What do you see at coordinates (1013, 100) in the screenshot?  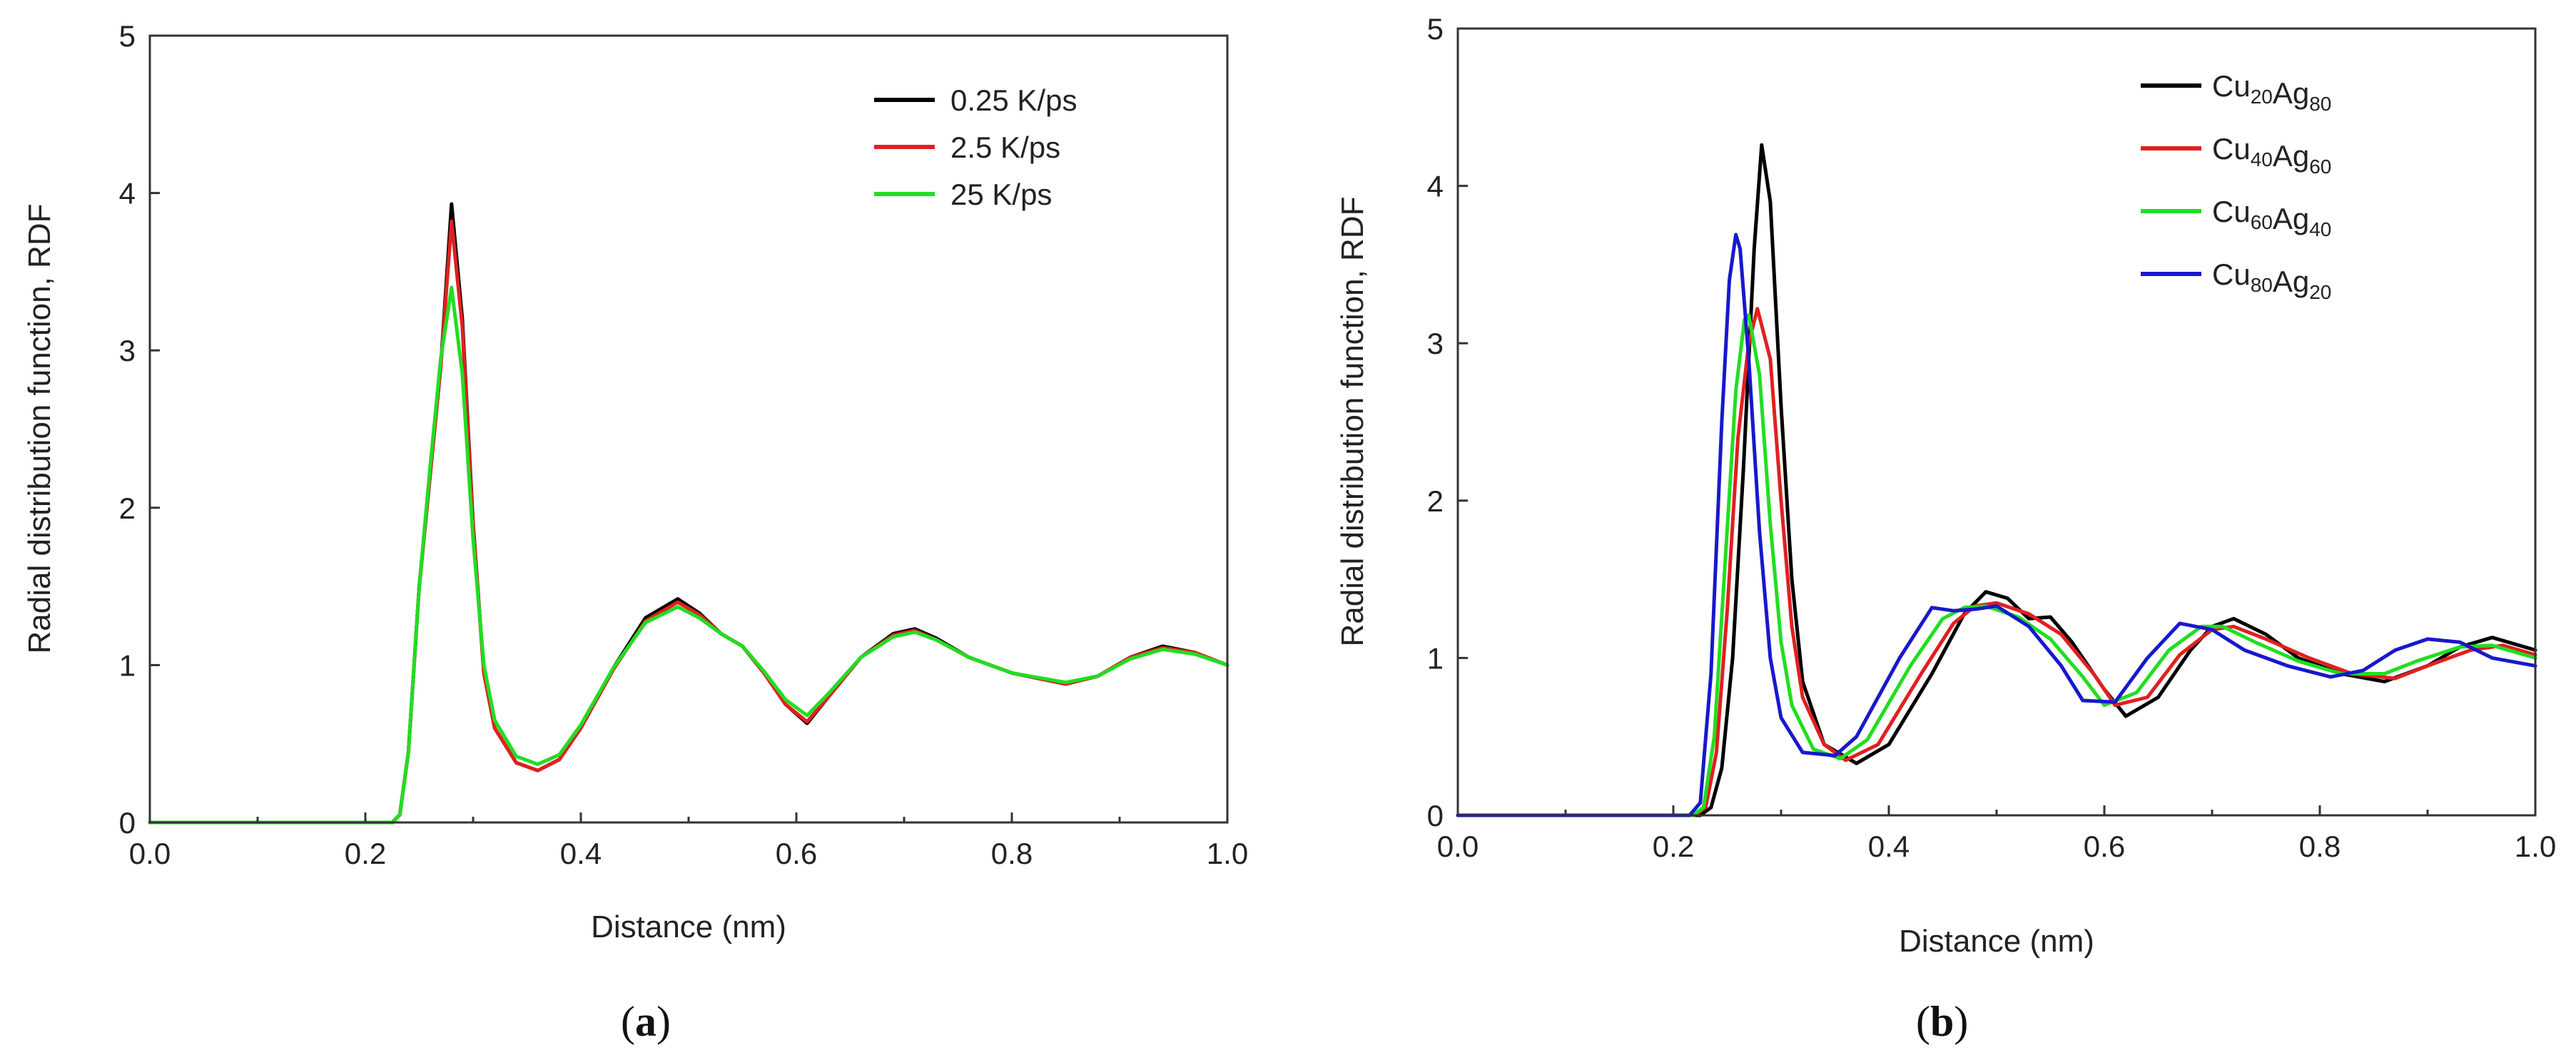 I see `legend-label-a-0: 0.25 K/ps` at bounding box center [1013, 100].